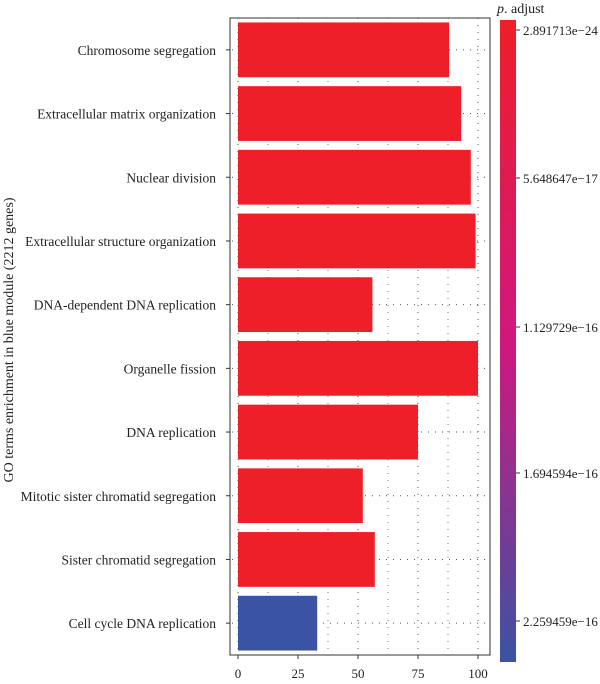 The width and height of the screenshot is (600, 684). What do you see at coordinates (143, 623) in the screenshot?
I see `category-label: Cell cycle DNA replication` at bounding box center [143, 623].